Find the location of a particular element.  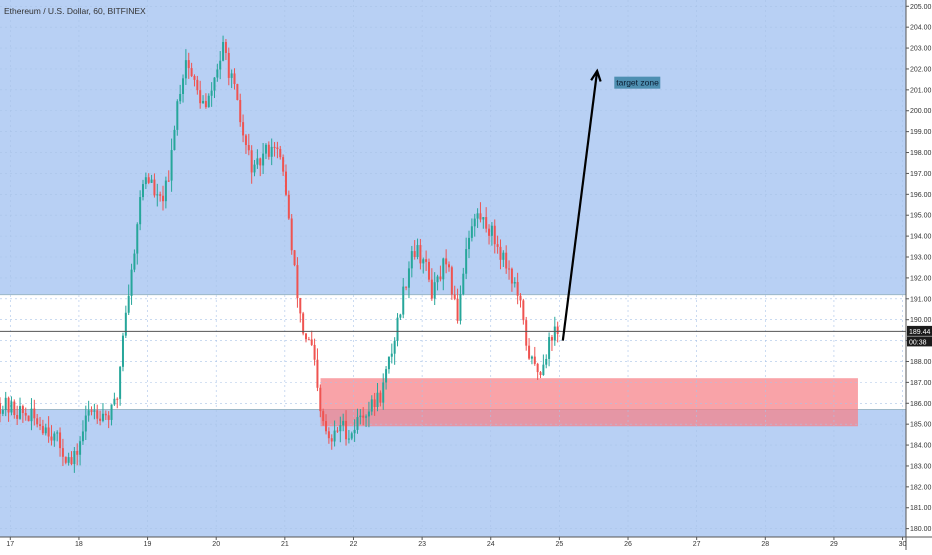

x-tick-label: 19 is located at coordinates (148, 544).